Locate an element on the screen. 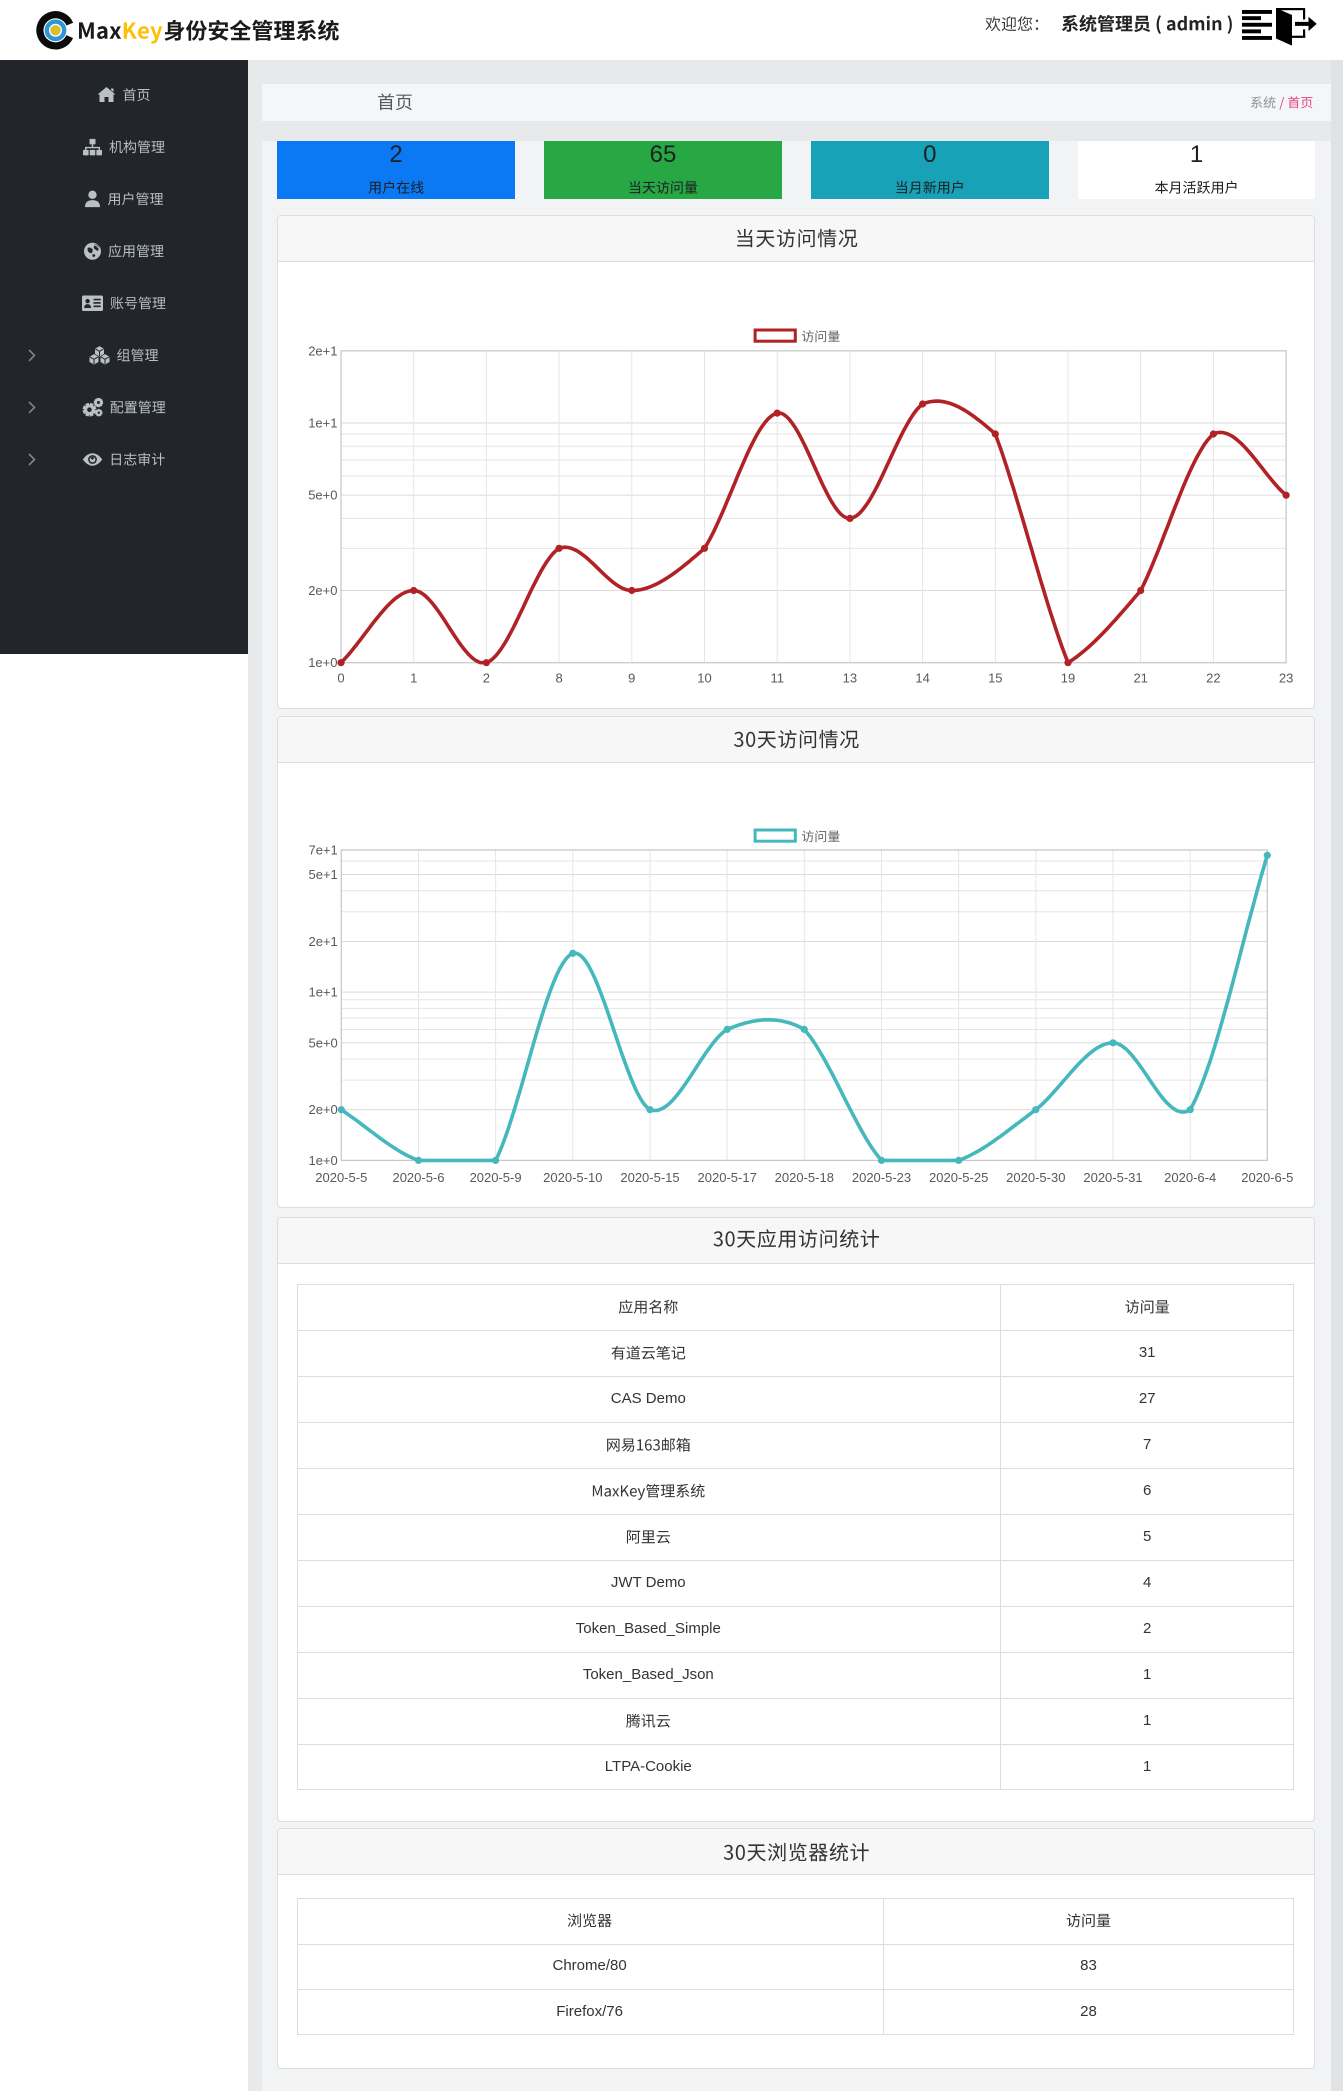 This screenshot has width=1343, height=2091. svg-text: 15 is located at coordinates (995, 678).